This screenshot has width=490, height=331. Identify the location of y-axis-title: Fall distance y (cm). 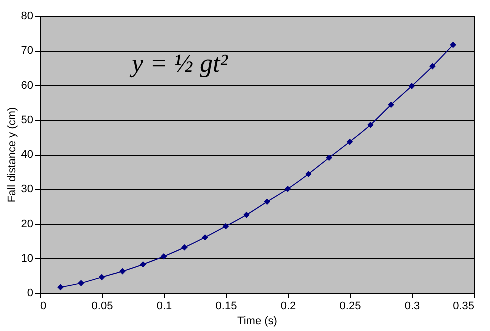
(12, 155).